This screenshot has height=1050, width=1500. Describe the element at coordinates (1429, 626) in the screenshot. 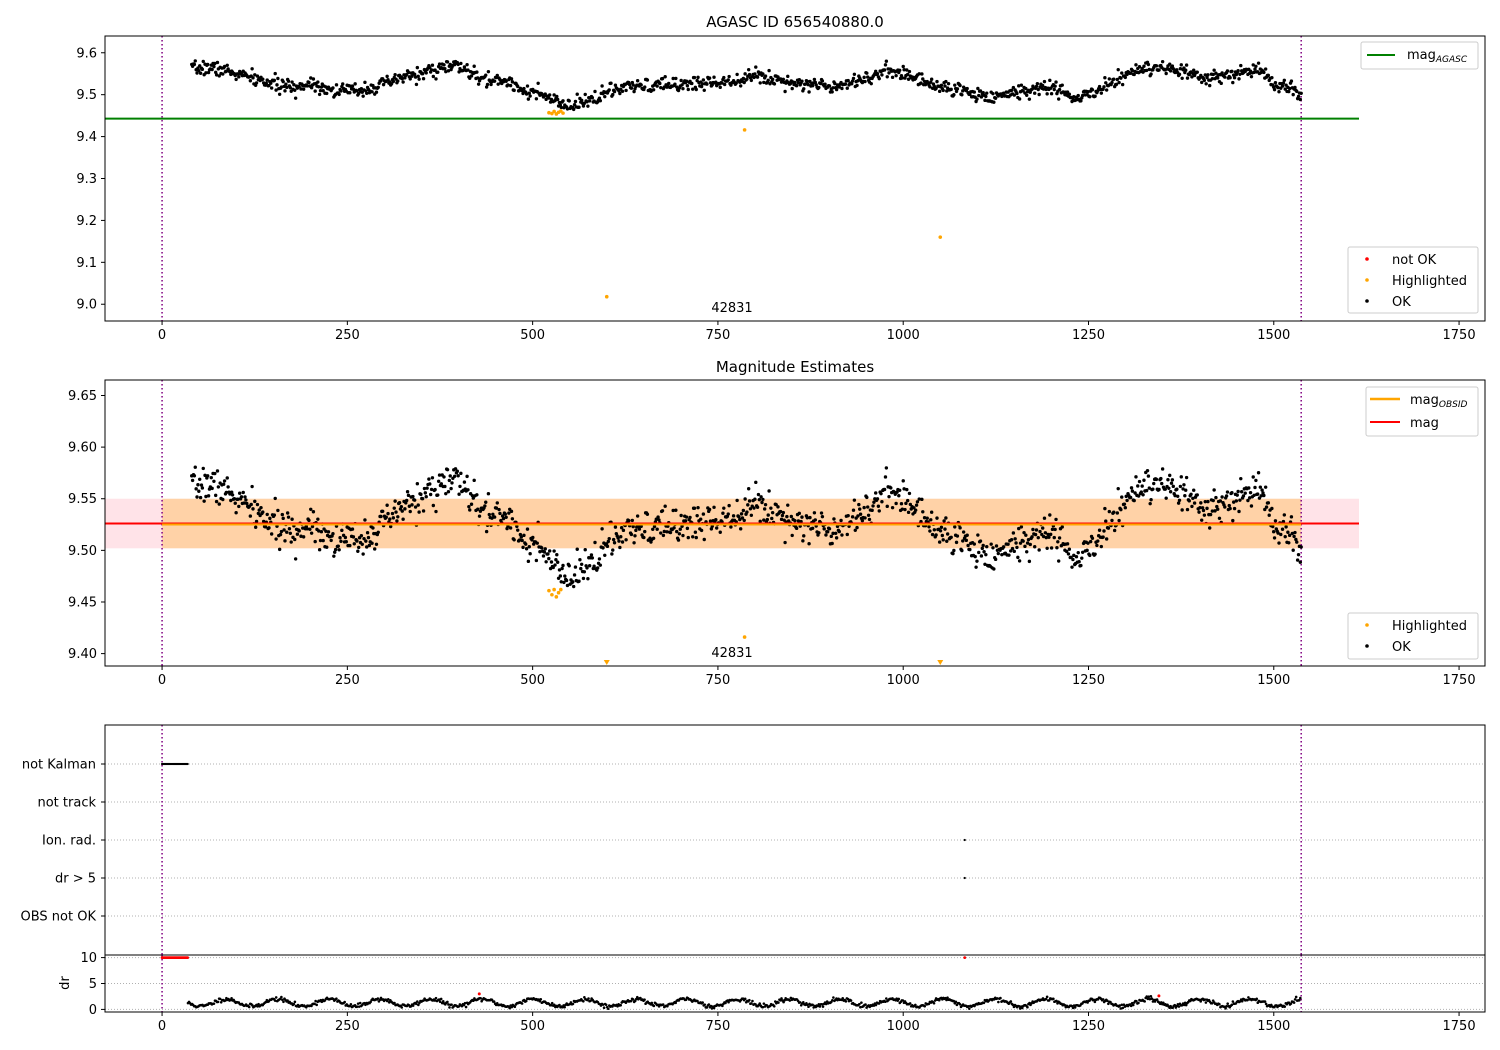

I see `legend-label-highlighted: Highlighted` at that location.